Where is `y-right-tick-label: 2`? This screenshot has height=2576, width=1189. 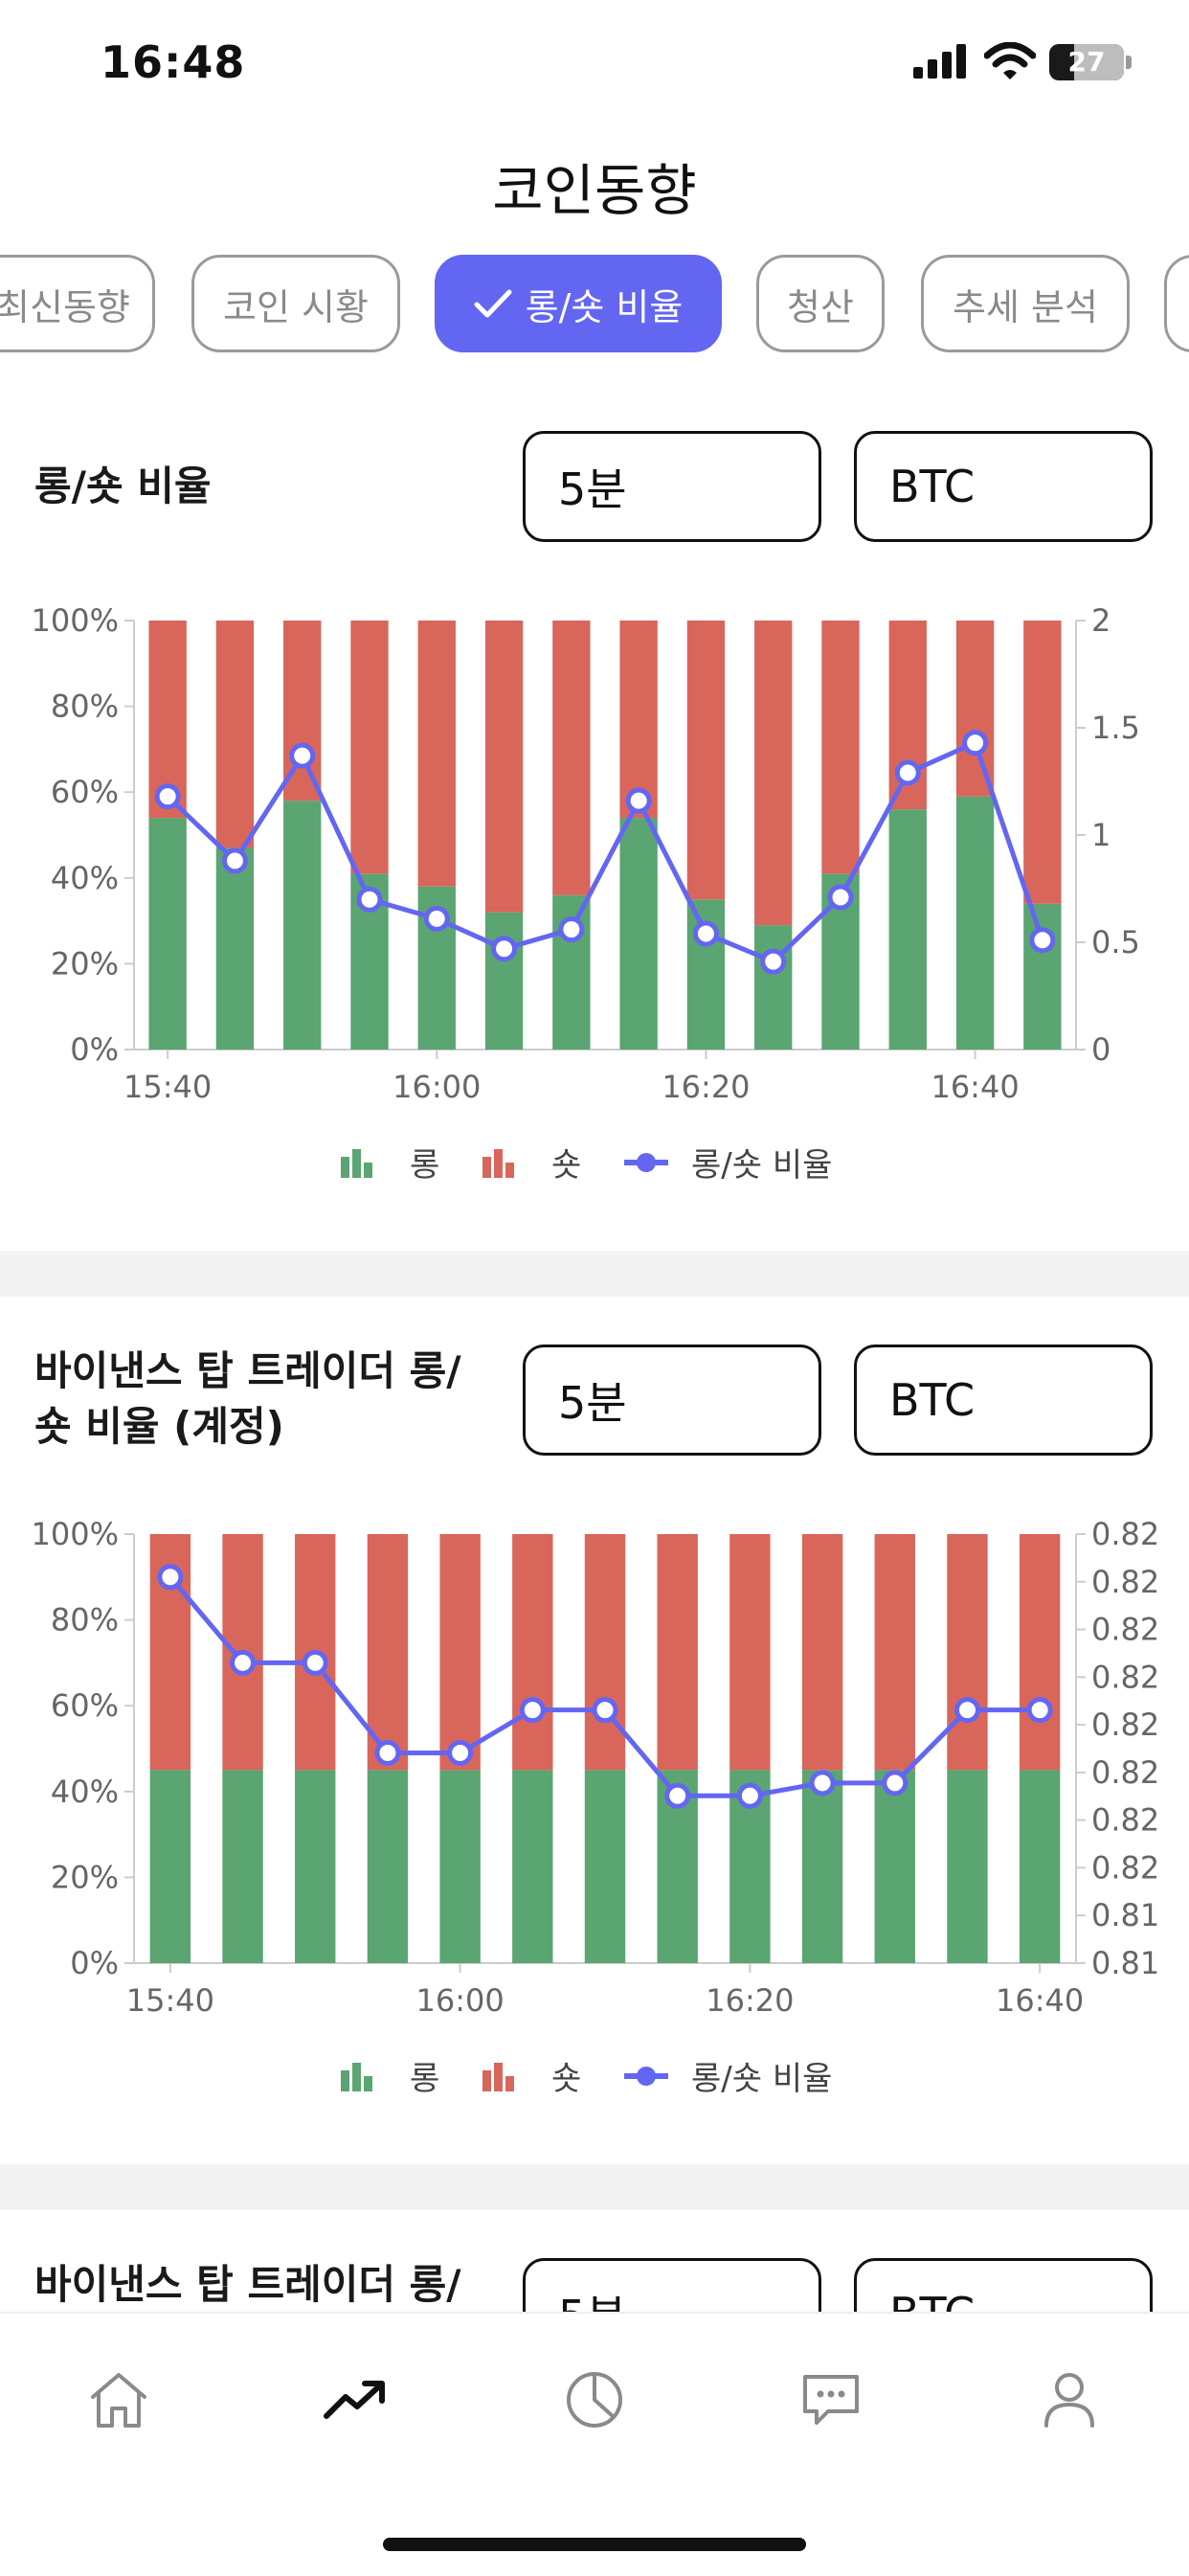
y-right-tick-label: 2 is located at coordinates (1100, 620).